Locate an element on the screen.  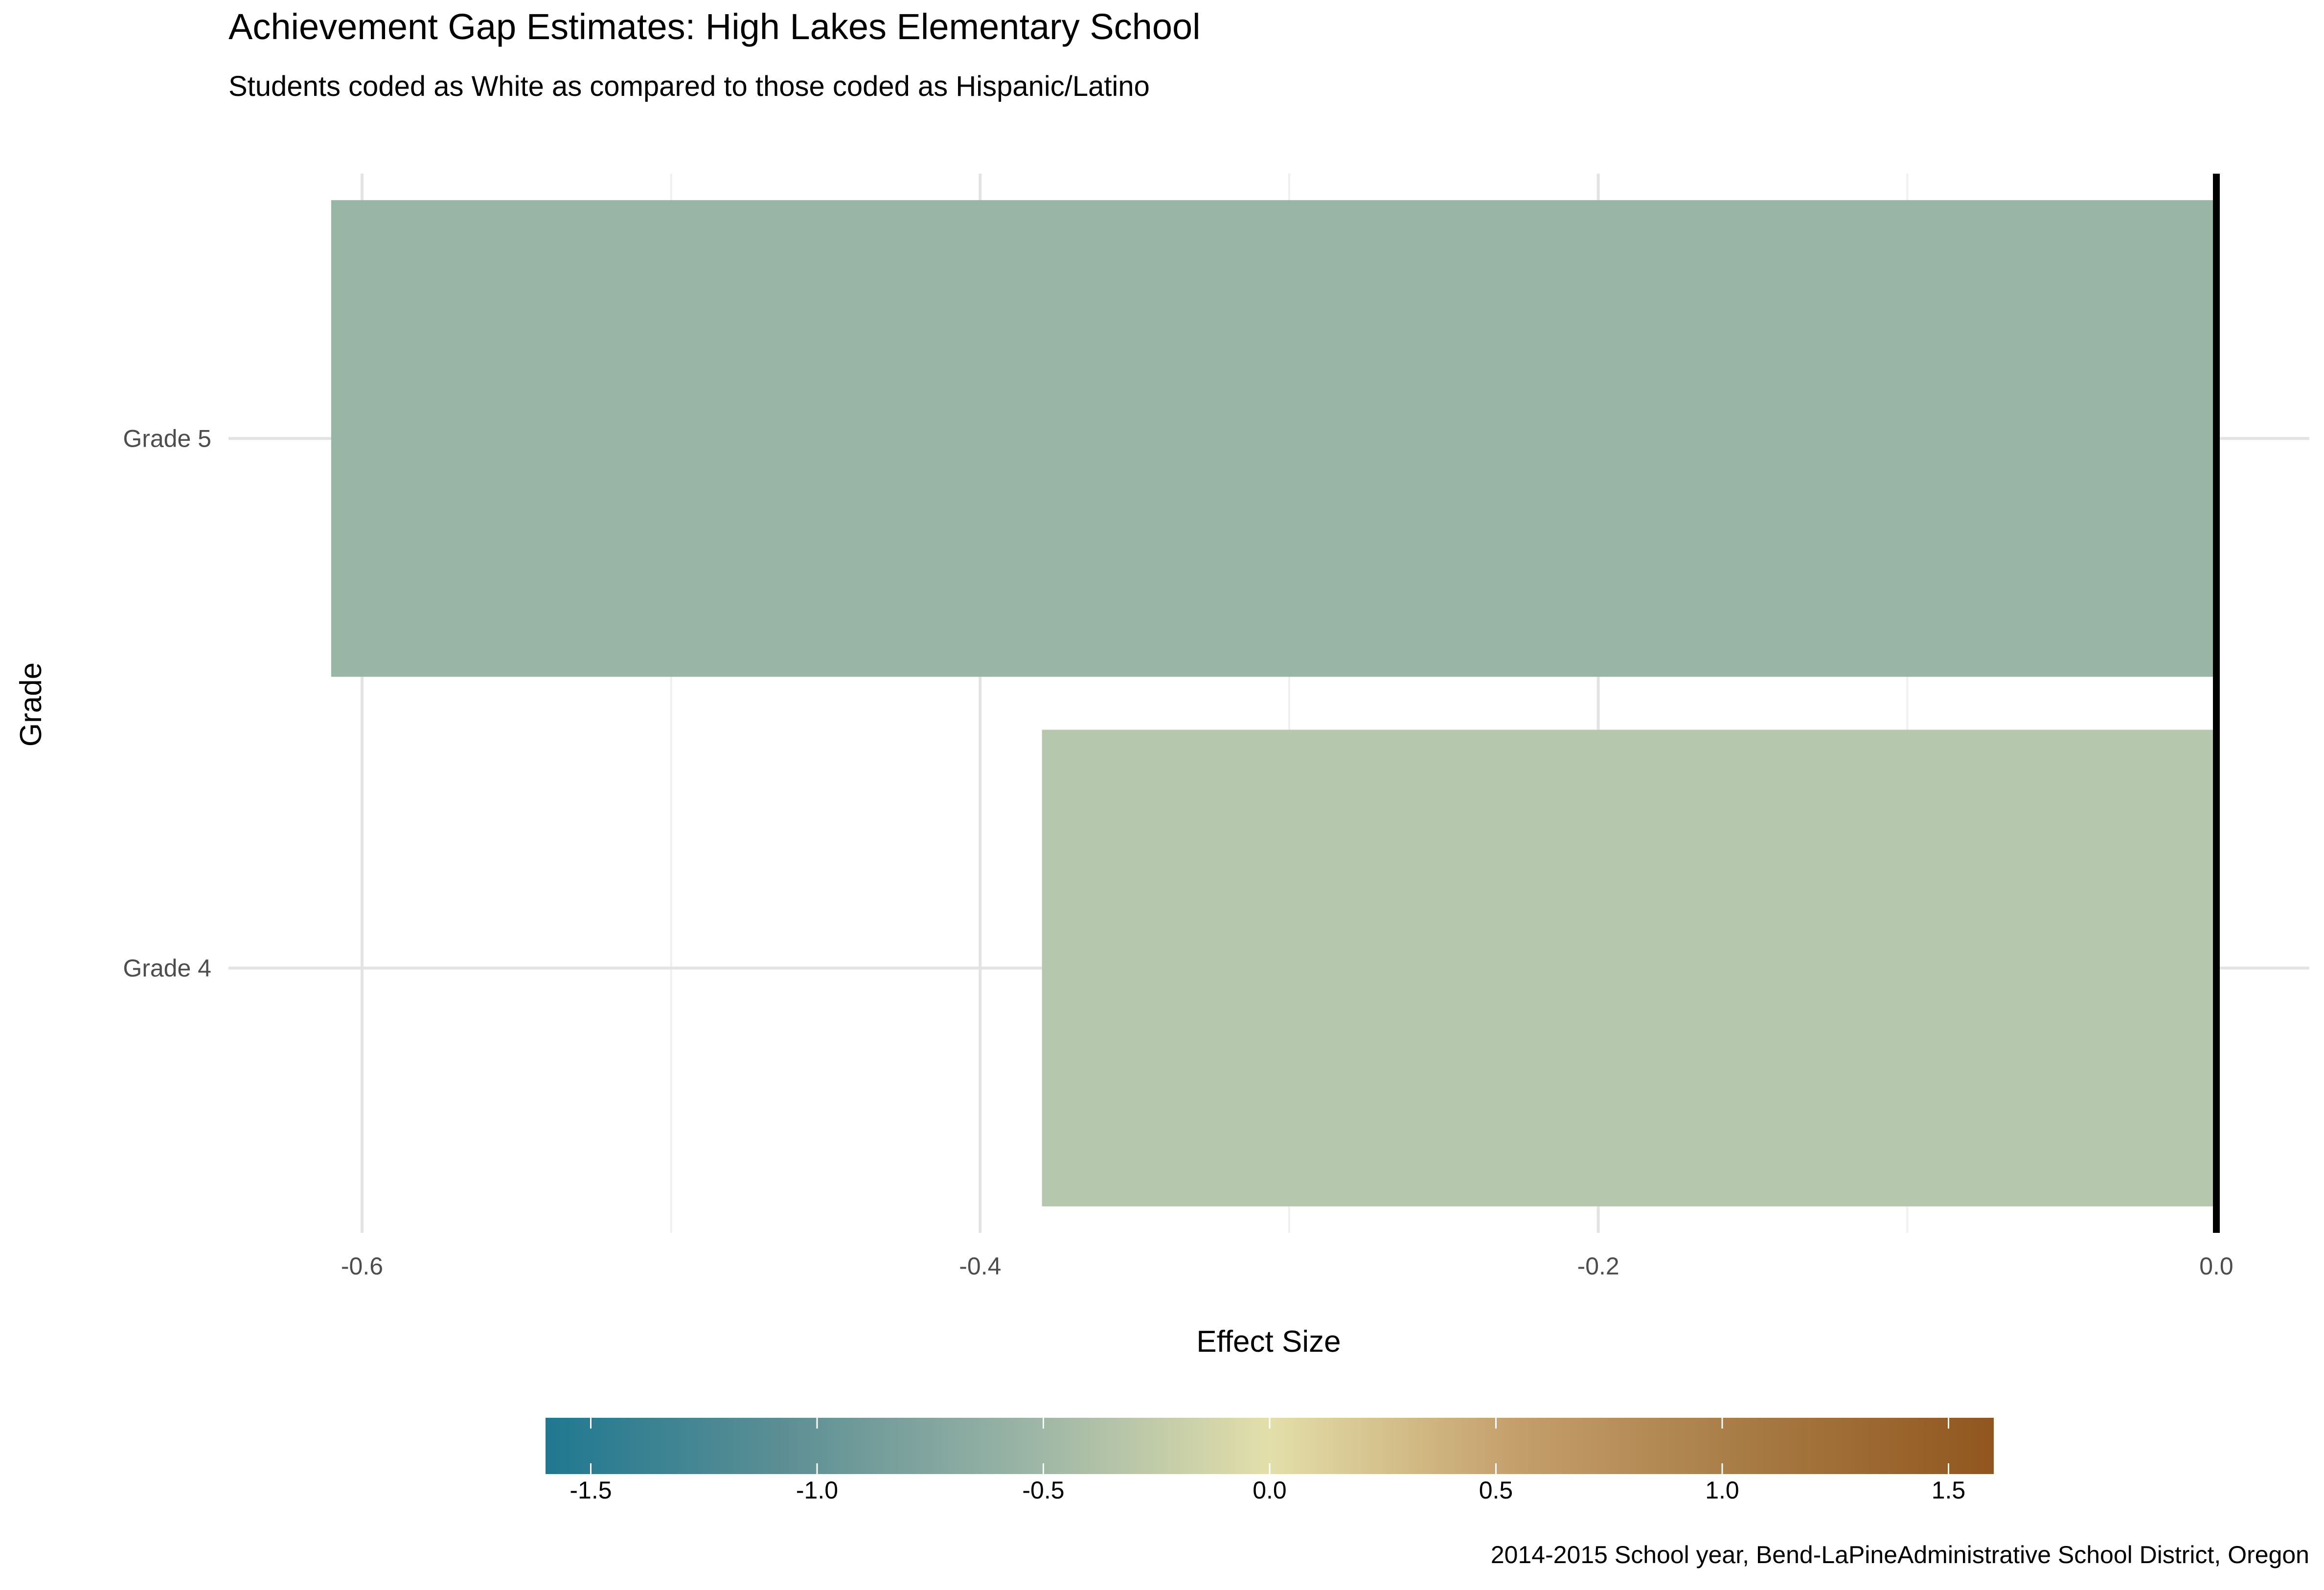
x-tick-label: -0.6 is located at coordinates (362, 1266).